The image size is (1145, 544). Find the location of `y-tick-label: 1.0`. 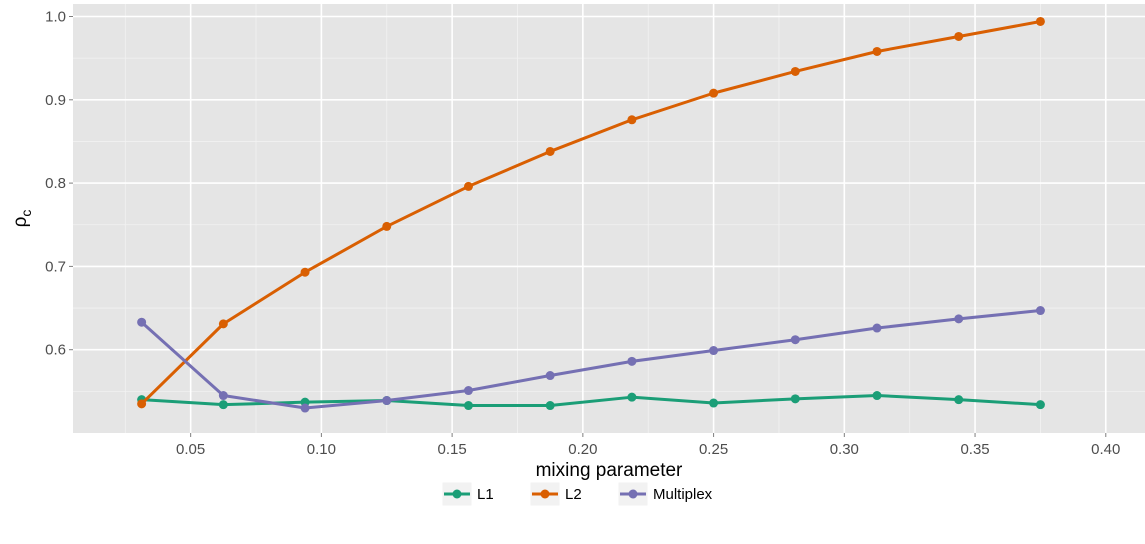

y-tick-label: 1.0 is located at coordinates (55, 16).